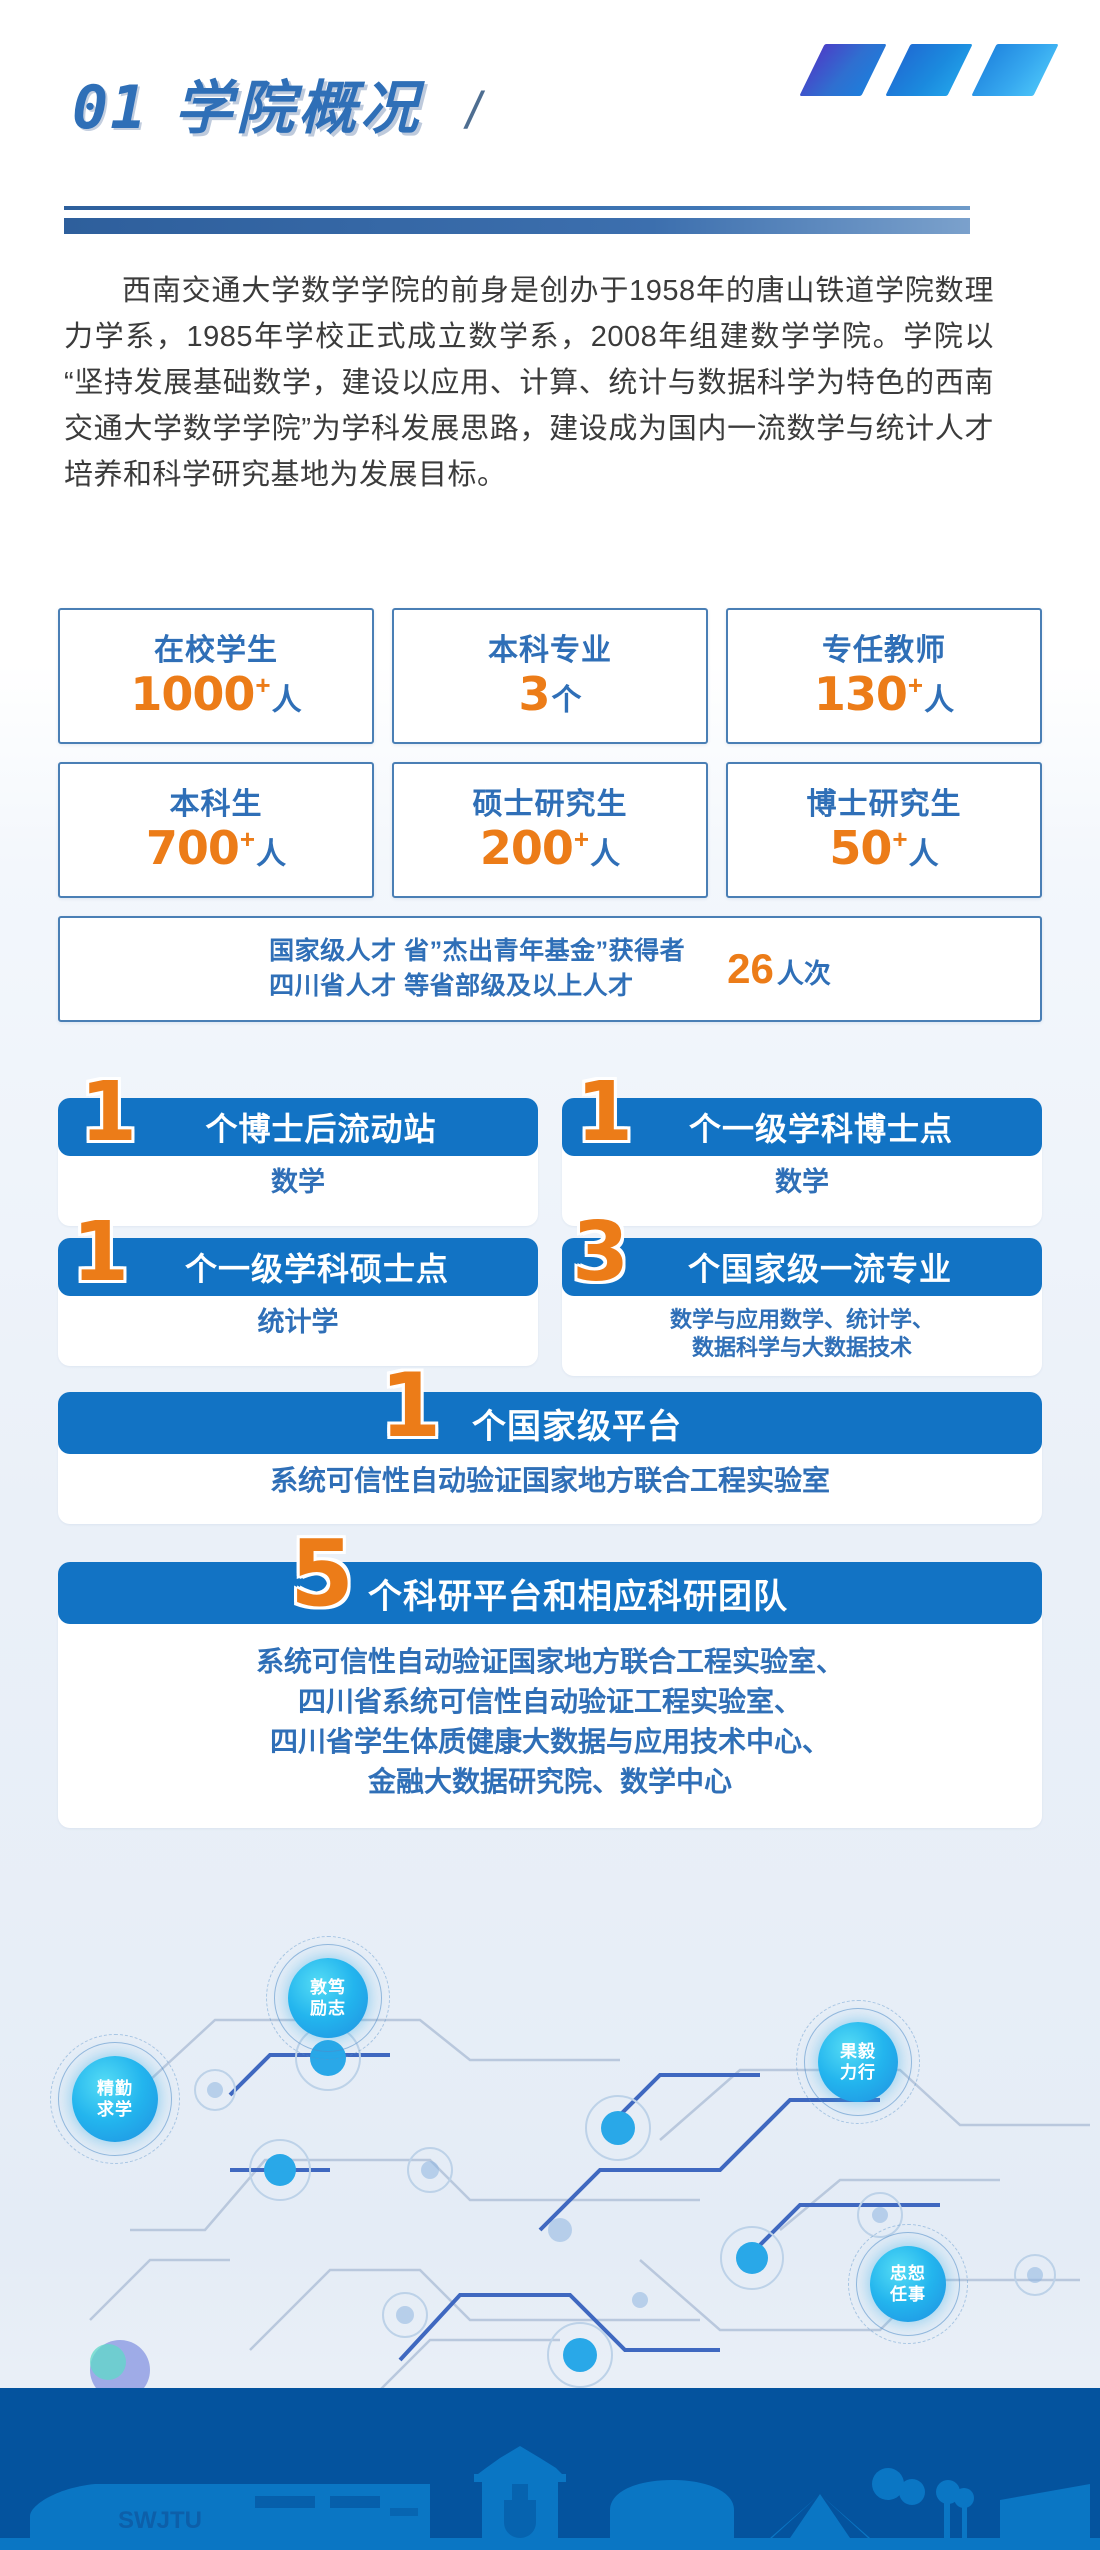  I want to click on stat-row-2: 本科生 700 + 人 硕士研究生 200 + 人 博士研究生 50 + 人, so click(550, 830).